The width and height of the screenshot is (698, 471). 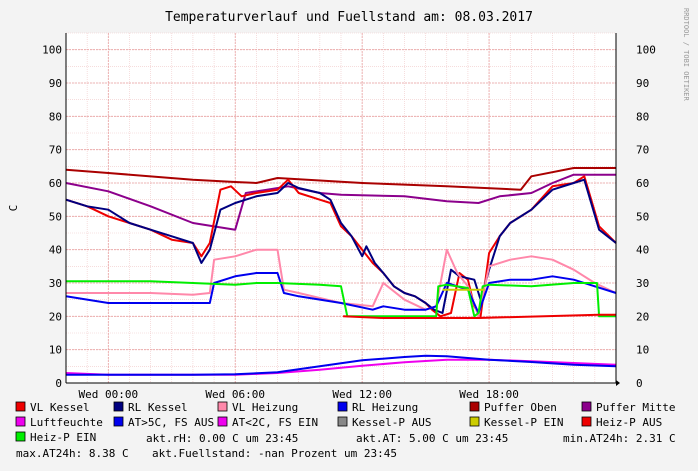 I want to click on y-tick-label-right: 100, so click(x=646, y=50).